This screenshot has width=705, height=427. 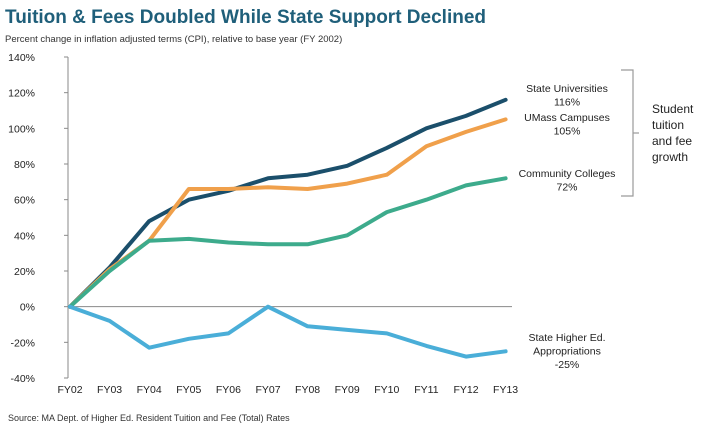 What do you see at coordinates (228, 390) in the screenshot?
I see `x-tick-label: FY06` at bounding box center [228, 390].